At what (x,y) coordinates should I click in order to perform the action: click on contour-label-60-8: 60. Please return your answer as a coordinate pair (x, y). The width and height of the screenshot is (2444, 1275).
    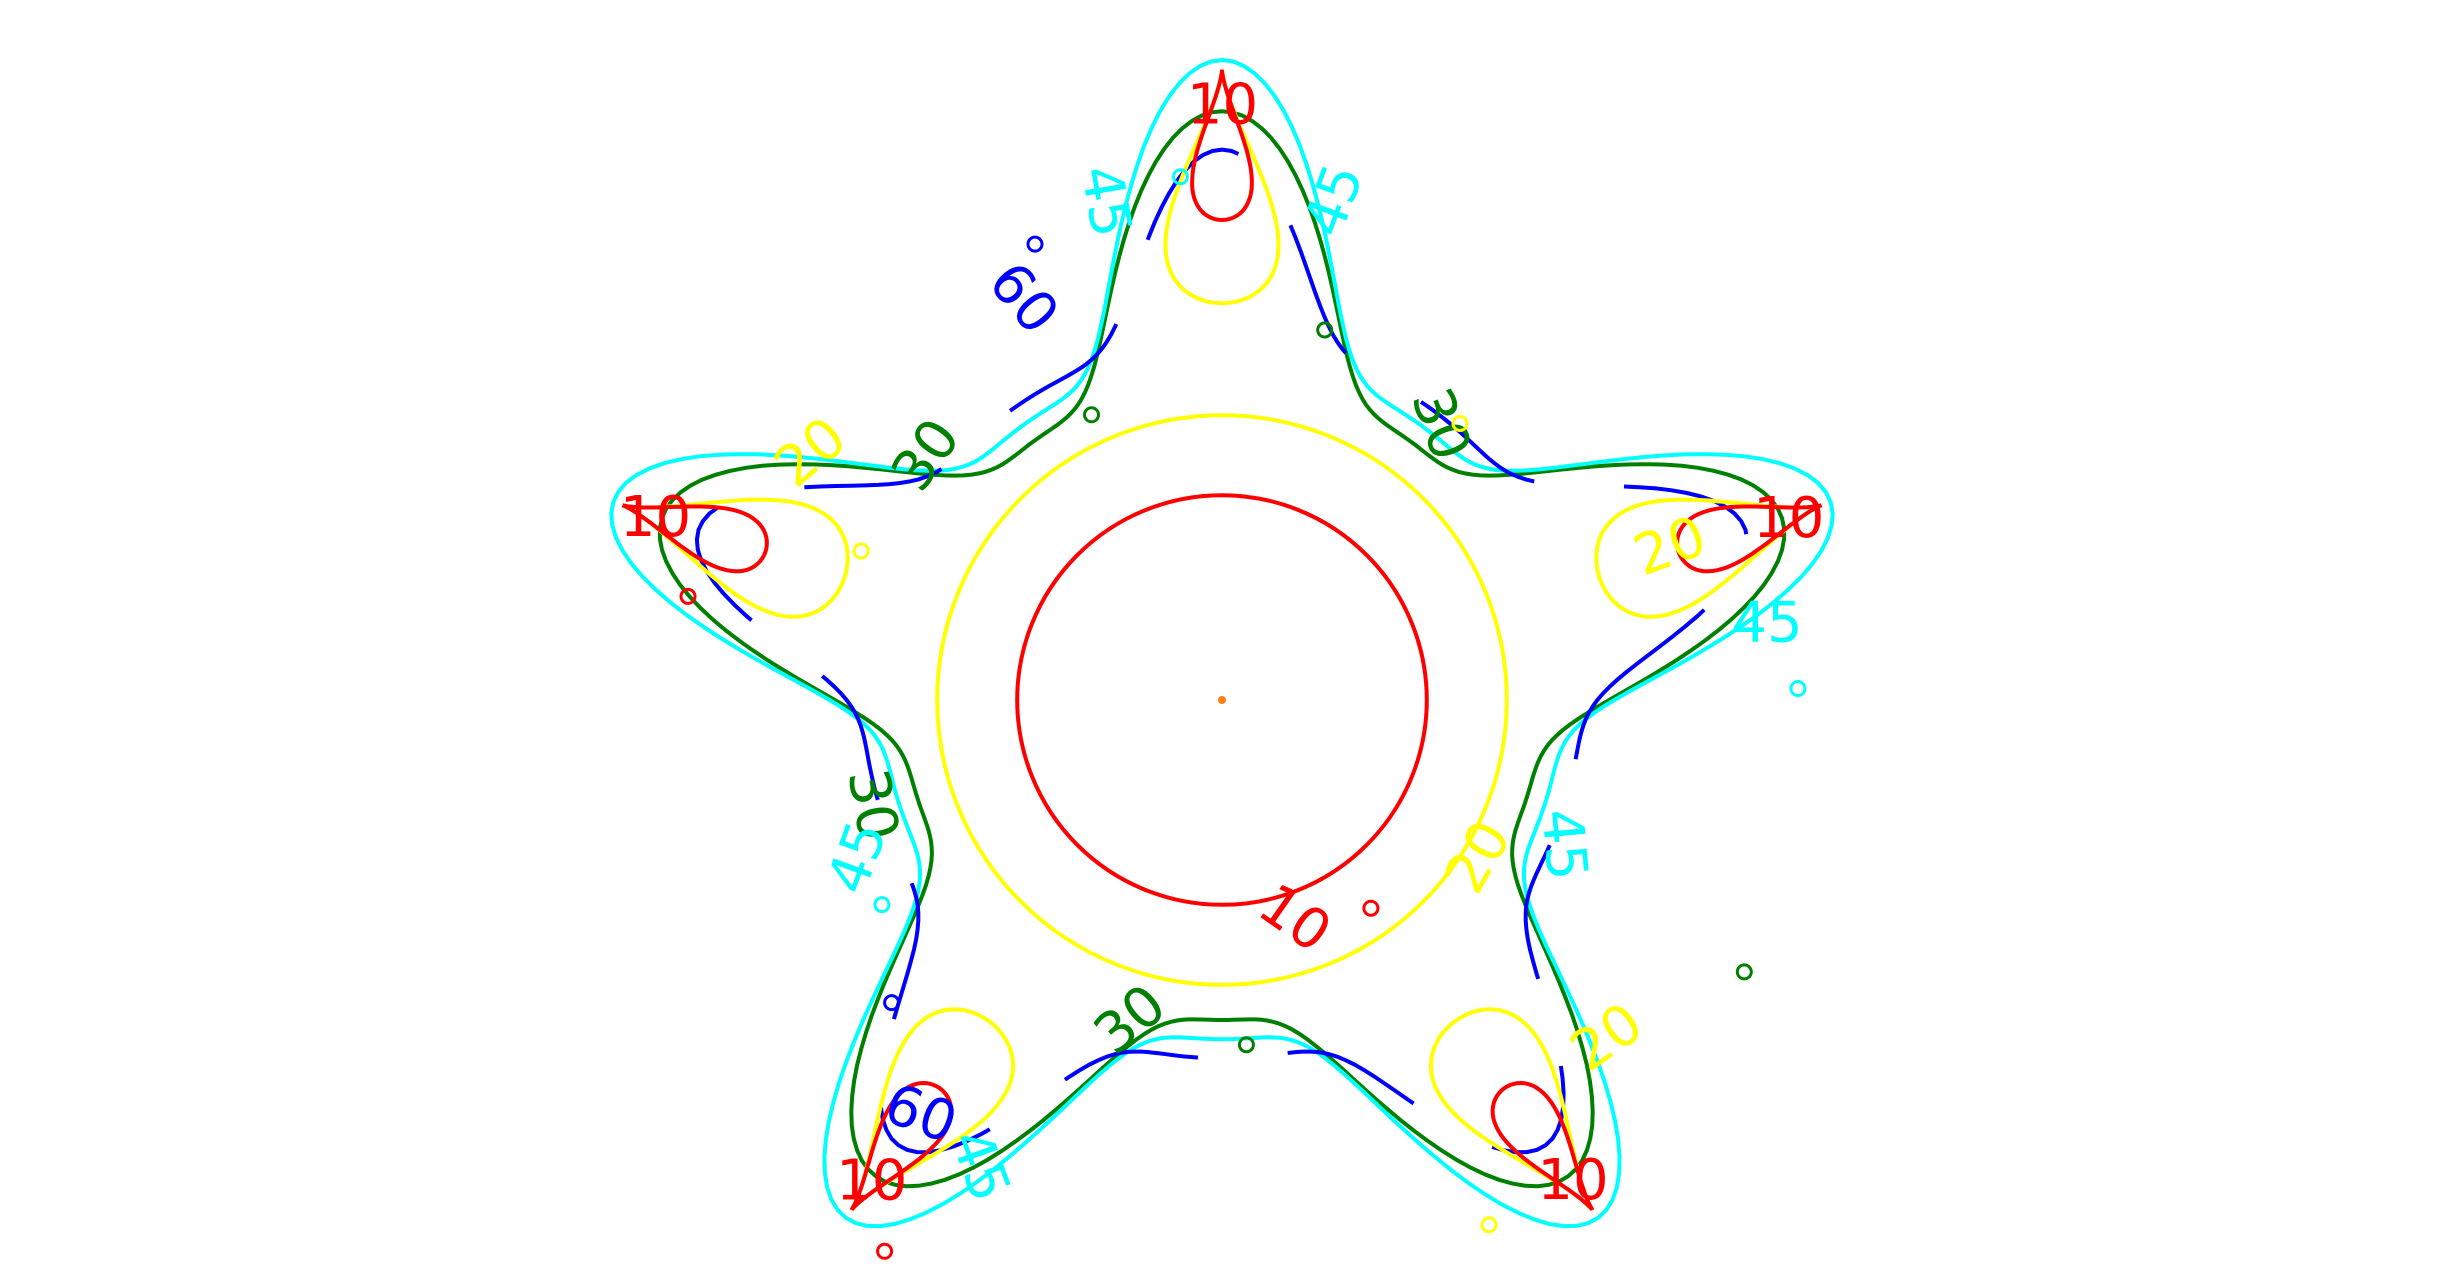
    Looking at the image, I should click on (1024, 298).